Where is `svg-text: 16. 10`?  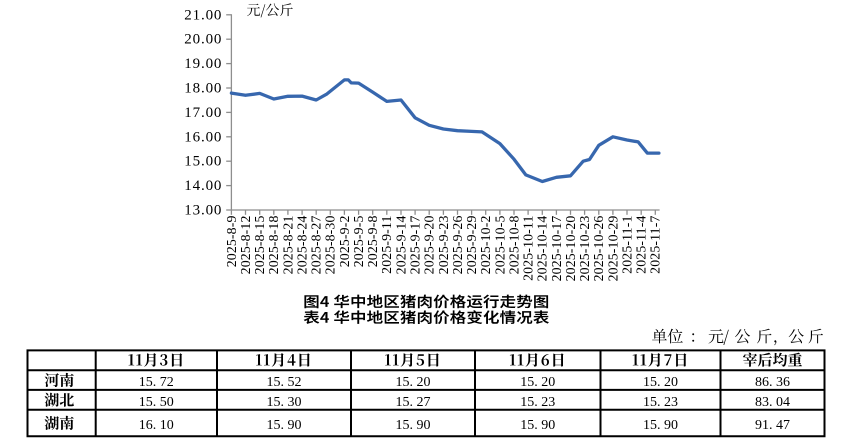 svg-text: 16. 10 is located at coordinates (156, 425).